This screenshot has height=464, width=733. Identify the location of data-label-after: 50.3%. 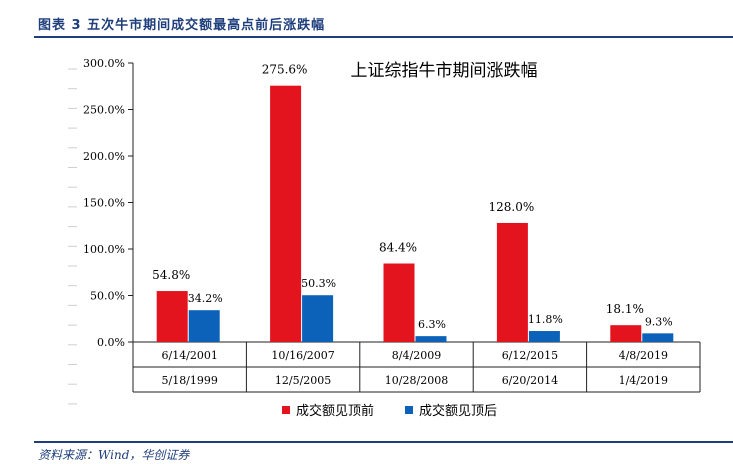
(318, 283).